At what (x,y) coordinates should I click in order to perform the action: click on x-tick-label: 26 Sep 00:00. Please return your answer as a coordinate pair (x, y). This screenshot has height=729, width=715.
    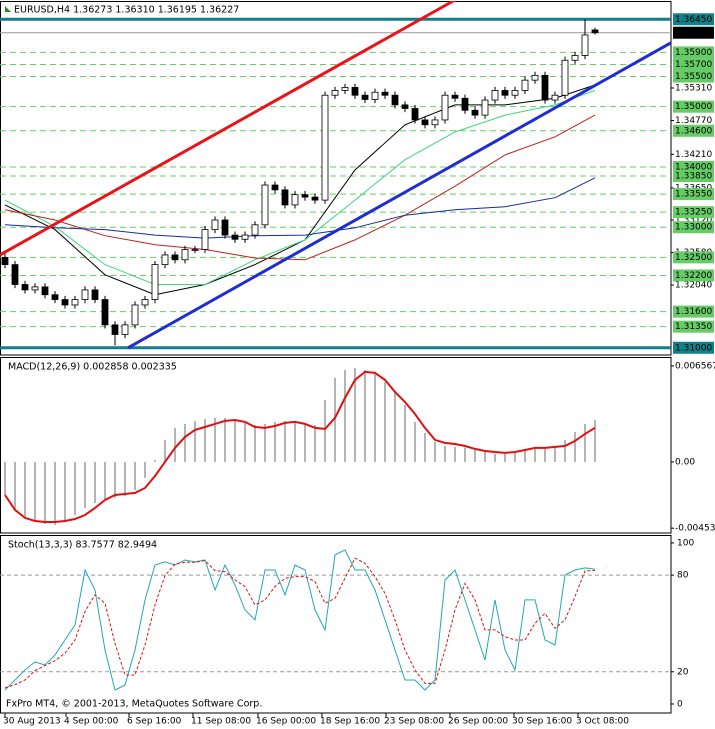
    Looking at the image, I should click on (478, 722).